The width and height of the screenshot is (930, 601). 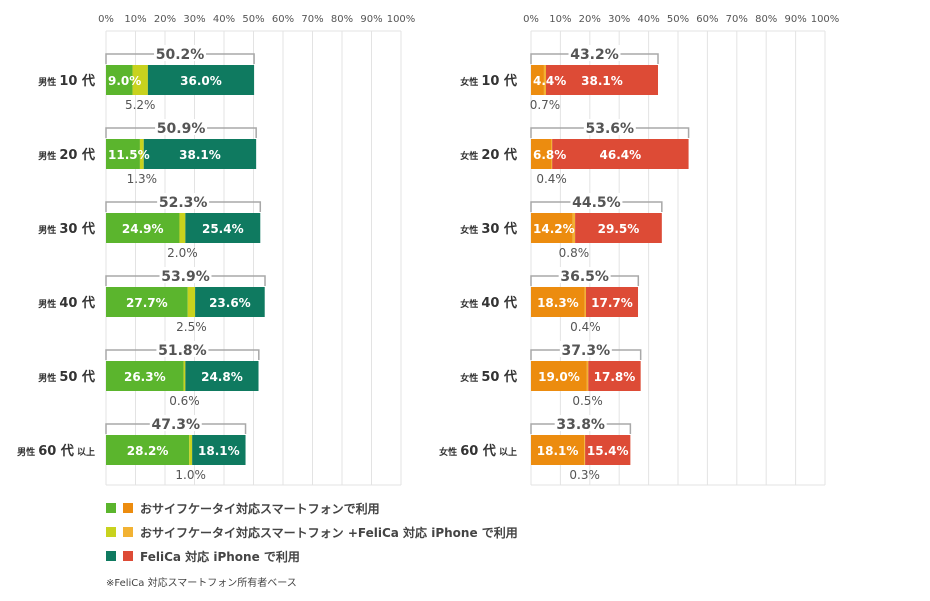 What do you see at coordinates (795, 19) in the screenshot?
I see `female-x-tick-label: 90%` at bounding box center [795, 19].